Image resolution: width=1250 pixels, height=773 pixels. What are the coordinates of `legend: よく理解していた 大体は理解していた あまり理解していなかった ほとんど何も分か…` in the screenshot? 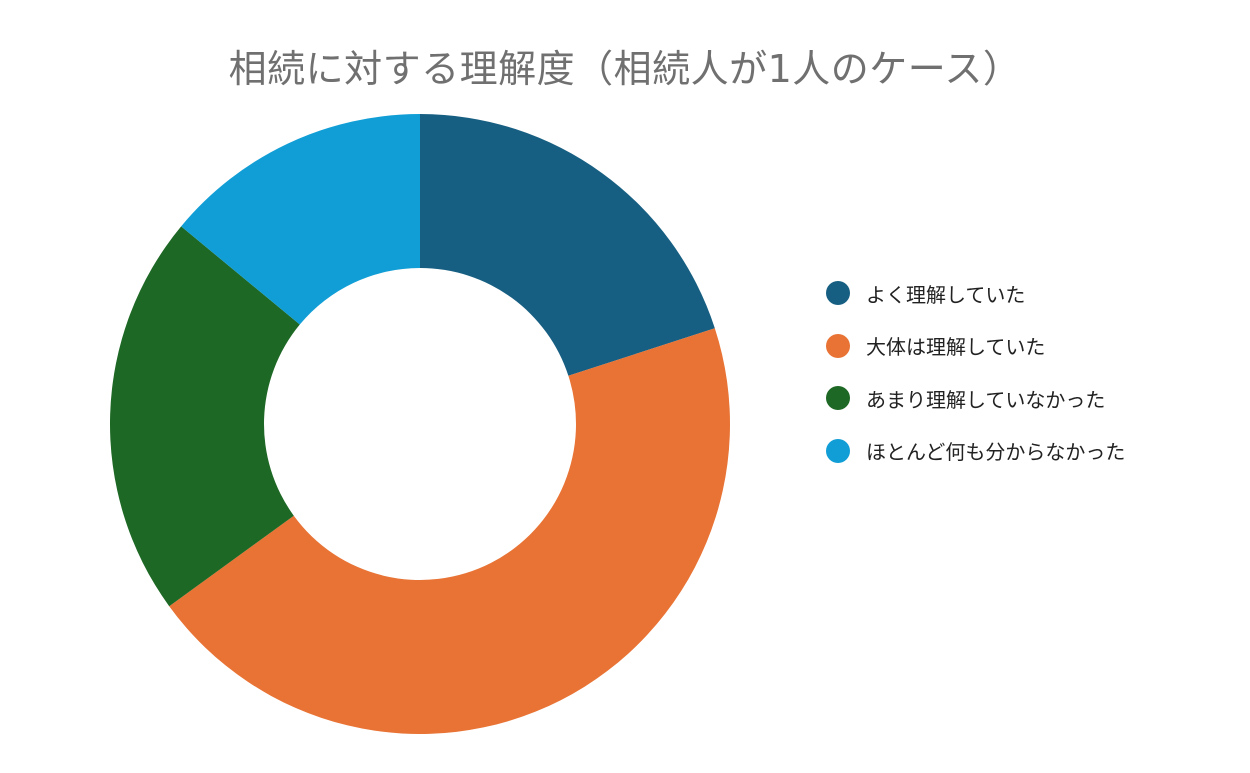 It's located at (975, 385).